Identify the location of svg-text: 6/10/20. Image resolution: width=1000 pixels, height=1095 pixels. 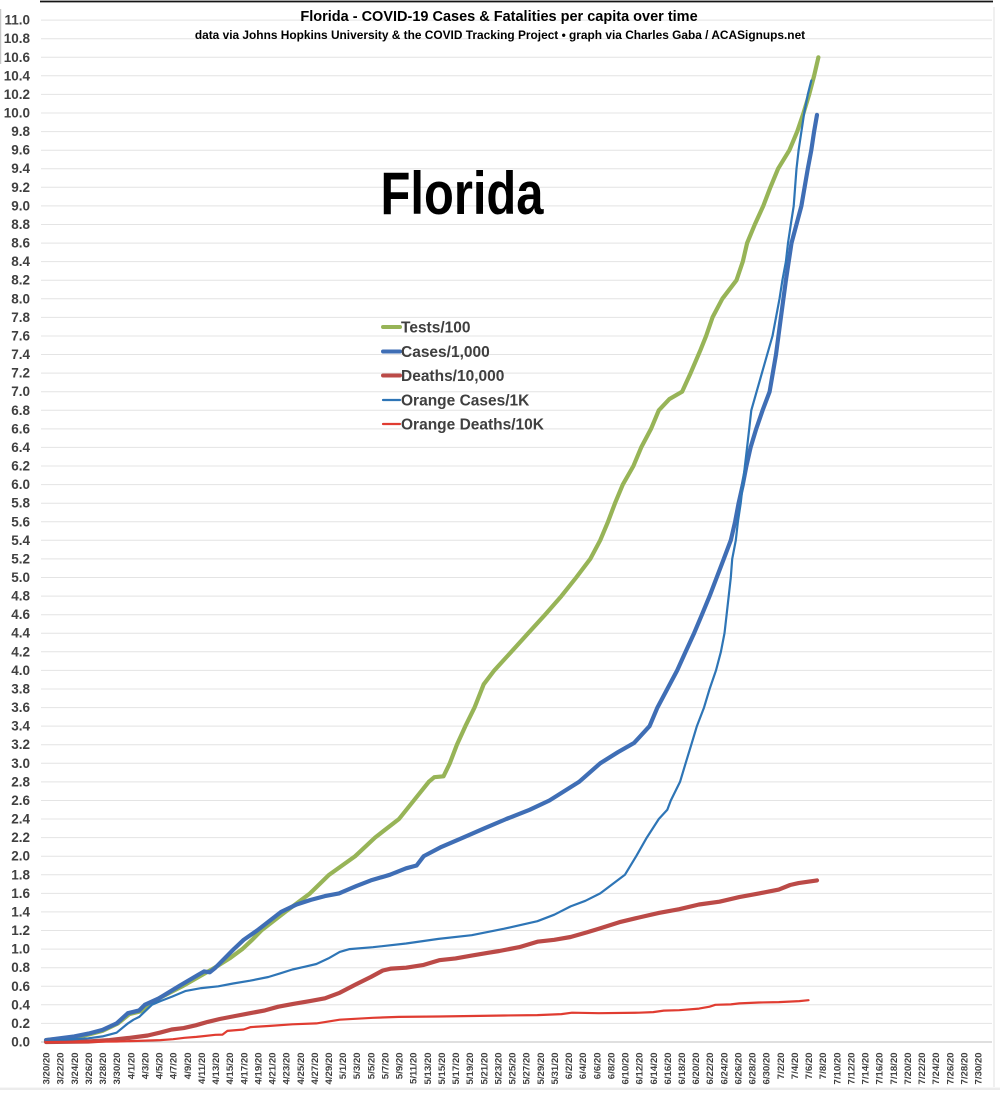
(626, 1069).